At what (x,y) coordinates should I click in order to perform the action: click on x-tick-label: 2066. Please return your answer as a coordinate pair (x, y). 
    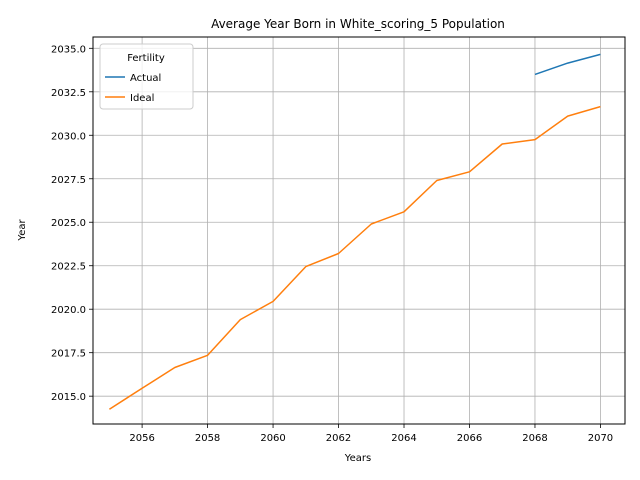
    Looking at the image, I should click on (469, 438).